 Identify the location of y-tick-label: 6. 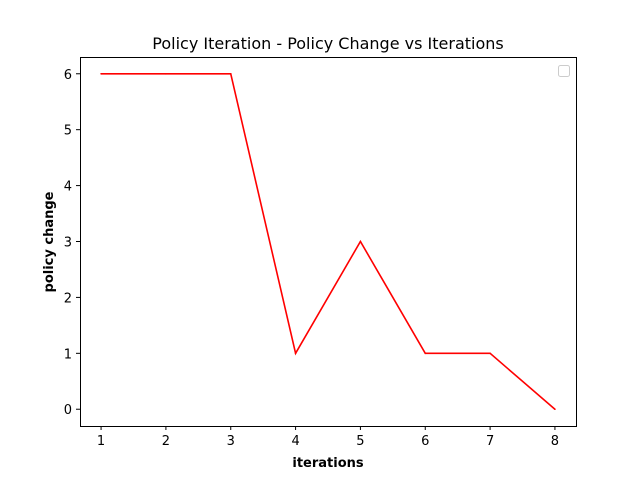
(68, 75).